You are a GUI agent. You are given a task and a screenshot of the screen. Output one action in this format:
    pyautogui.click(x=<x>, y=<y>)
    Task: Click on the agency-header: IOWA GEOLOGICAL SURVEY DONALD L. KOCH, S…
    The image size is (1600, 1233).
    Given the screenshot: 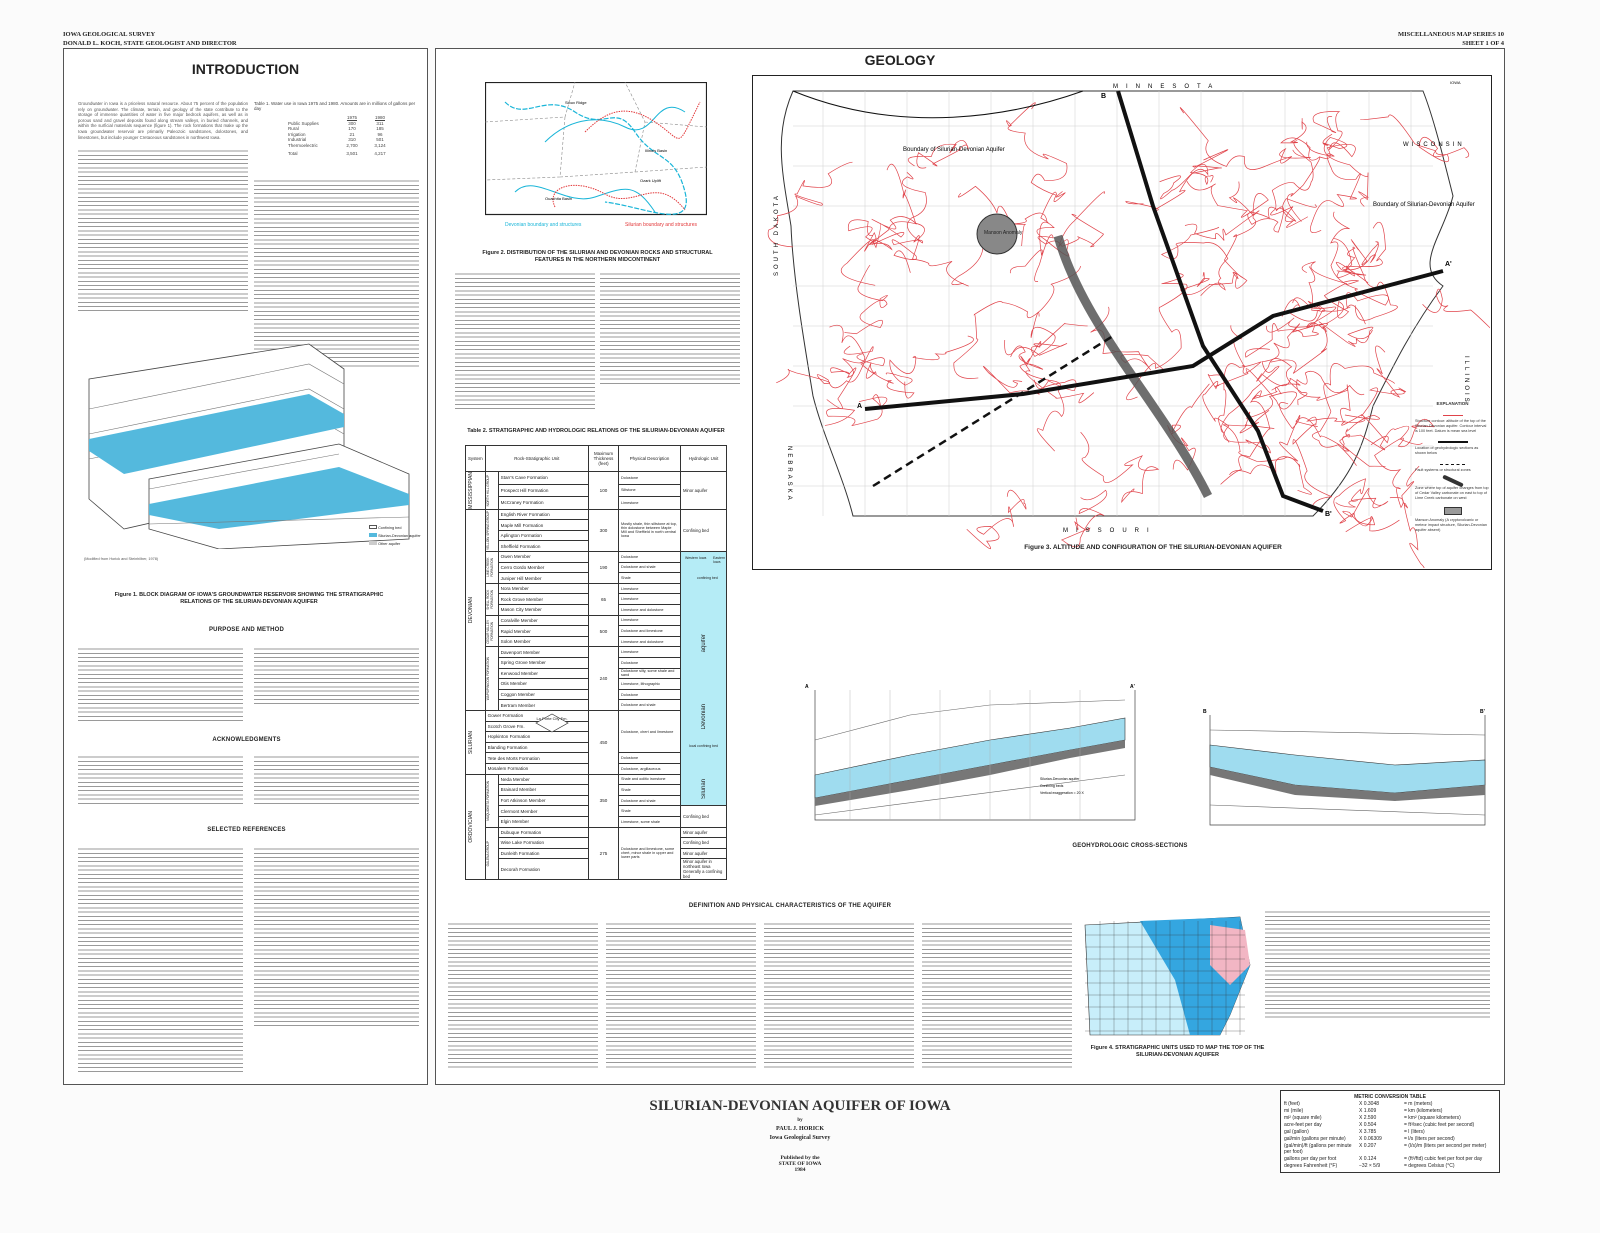 What is the action you would take?
    pyautogui.click(x=150, y=39)
    